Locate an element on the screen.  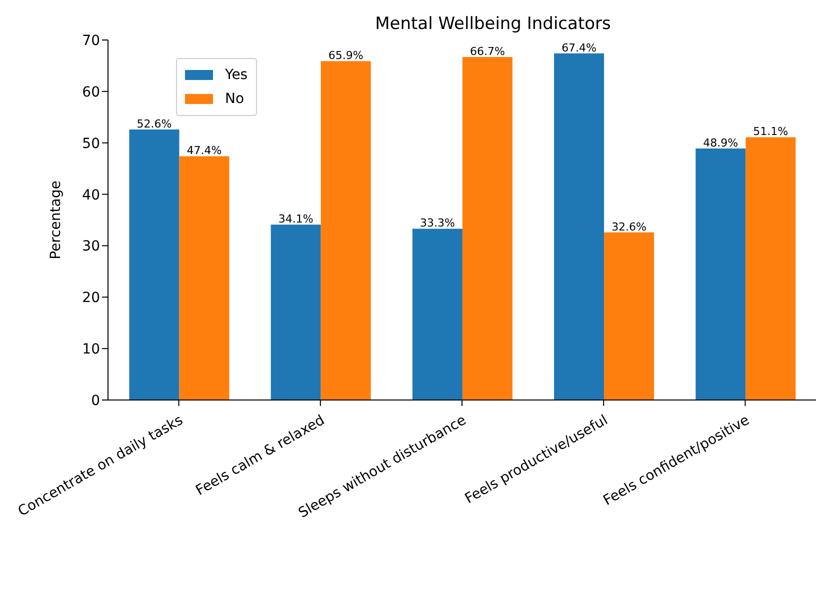
data-label: 51.1% is located at coordinates (770, 131).